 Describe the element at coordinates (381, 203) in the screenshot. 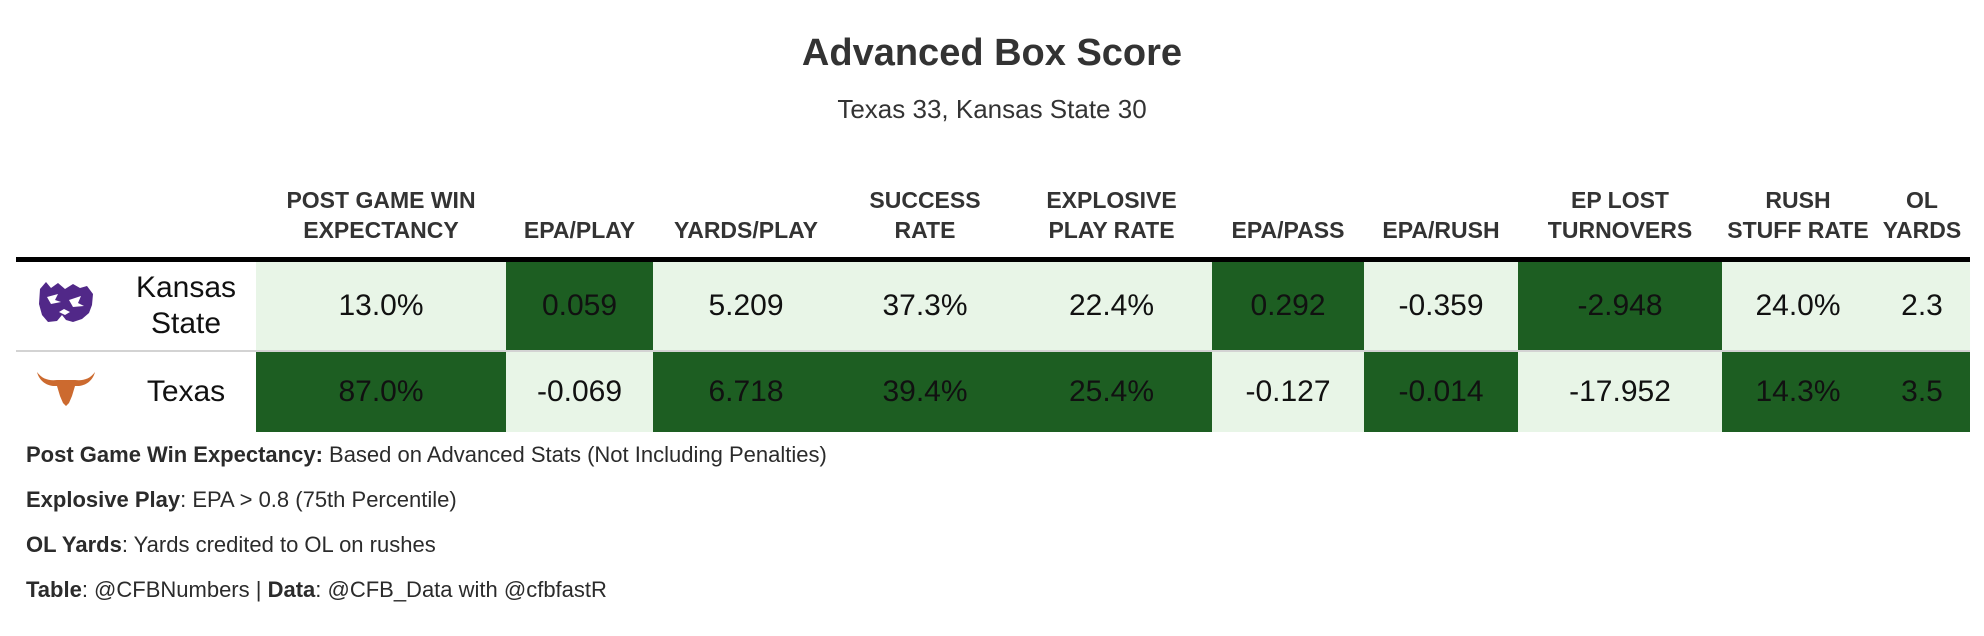

I see `column-header: POST GAME WIN EXPECTANCY` at that location.